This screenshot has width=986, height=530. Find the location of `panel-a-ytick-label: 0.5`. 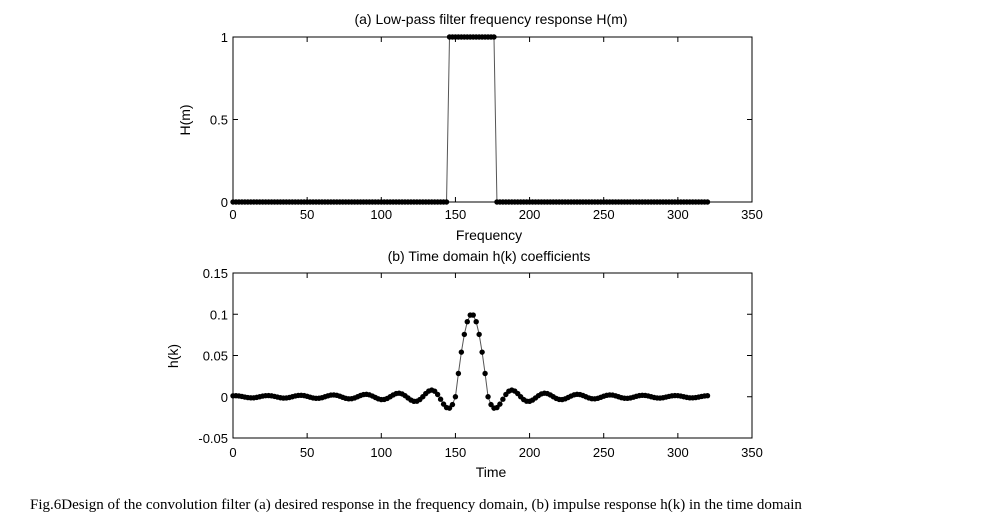

panel-a-ytick-label: 0.5 is located at coordinates (219, 120).